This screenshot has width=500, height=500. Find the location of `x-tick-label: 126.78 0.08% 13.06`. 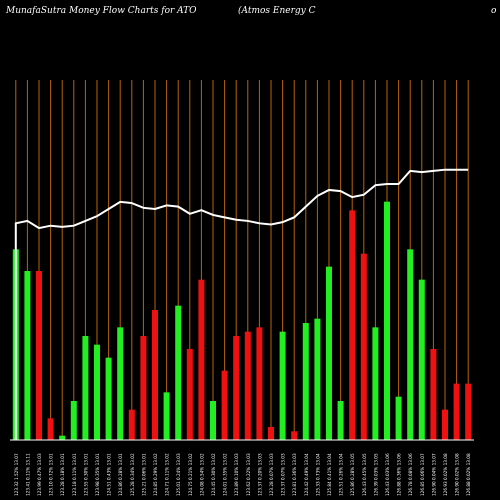

x-tick-label: 126.78 0.08% 13.06 is located at coordinates (410, 474).